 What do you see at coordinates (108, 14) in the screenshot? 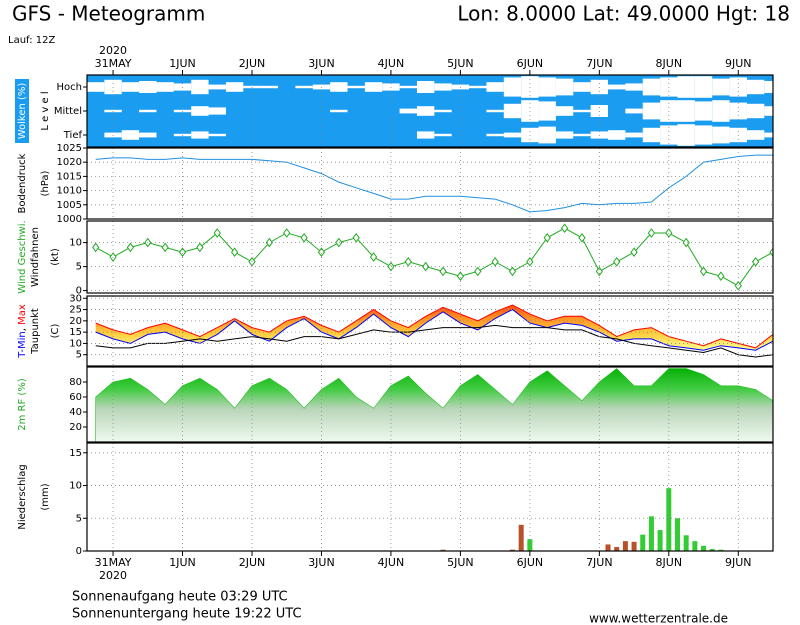
I see `title: GFS - Meteogramm` at bounding box center [108, 14].